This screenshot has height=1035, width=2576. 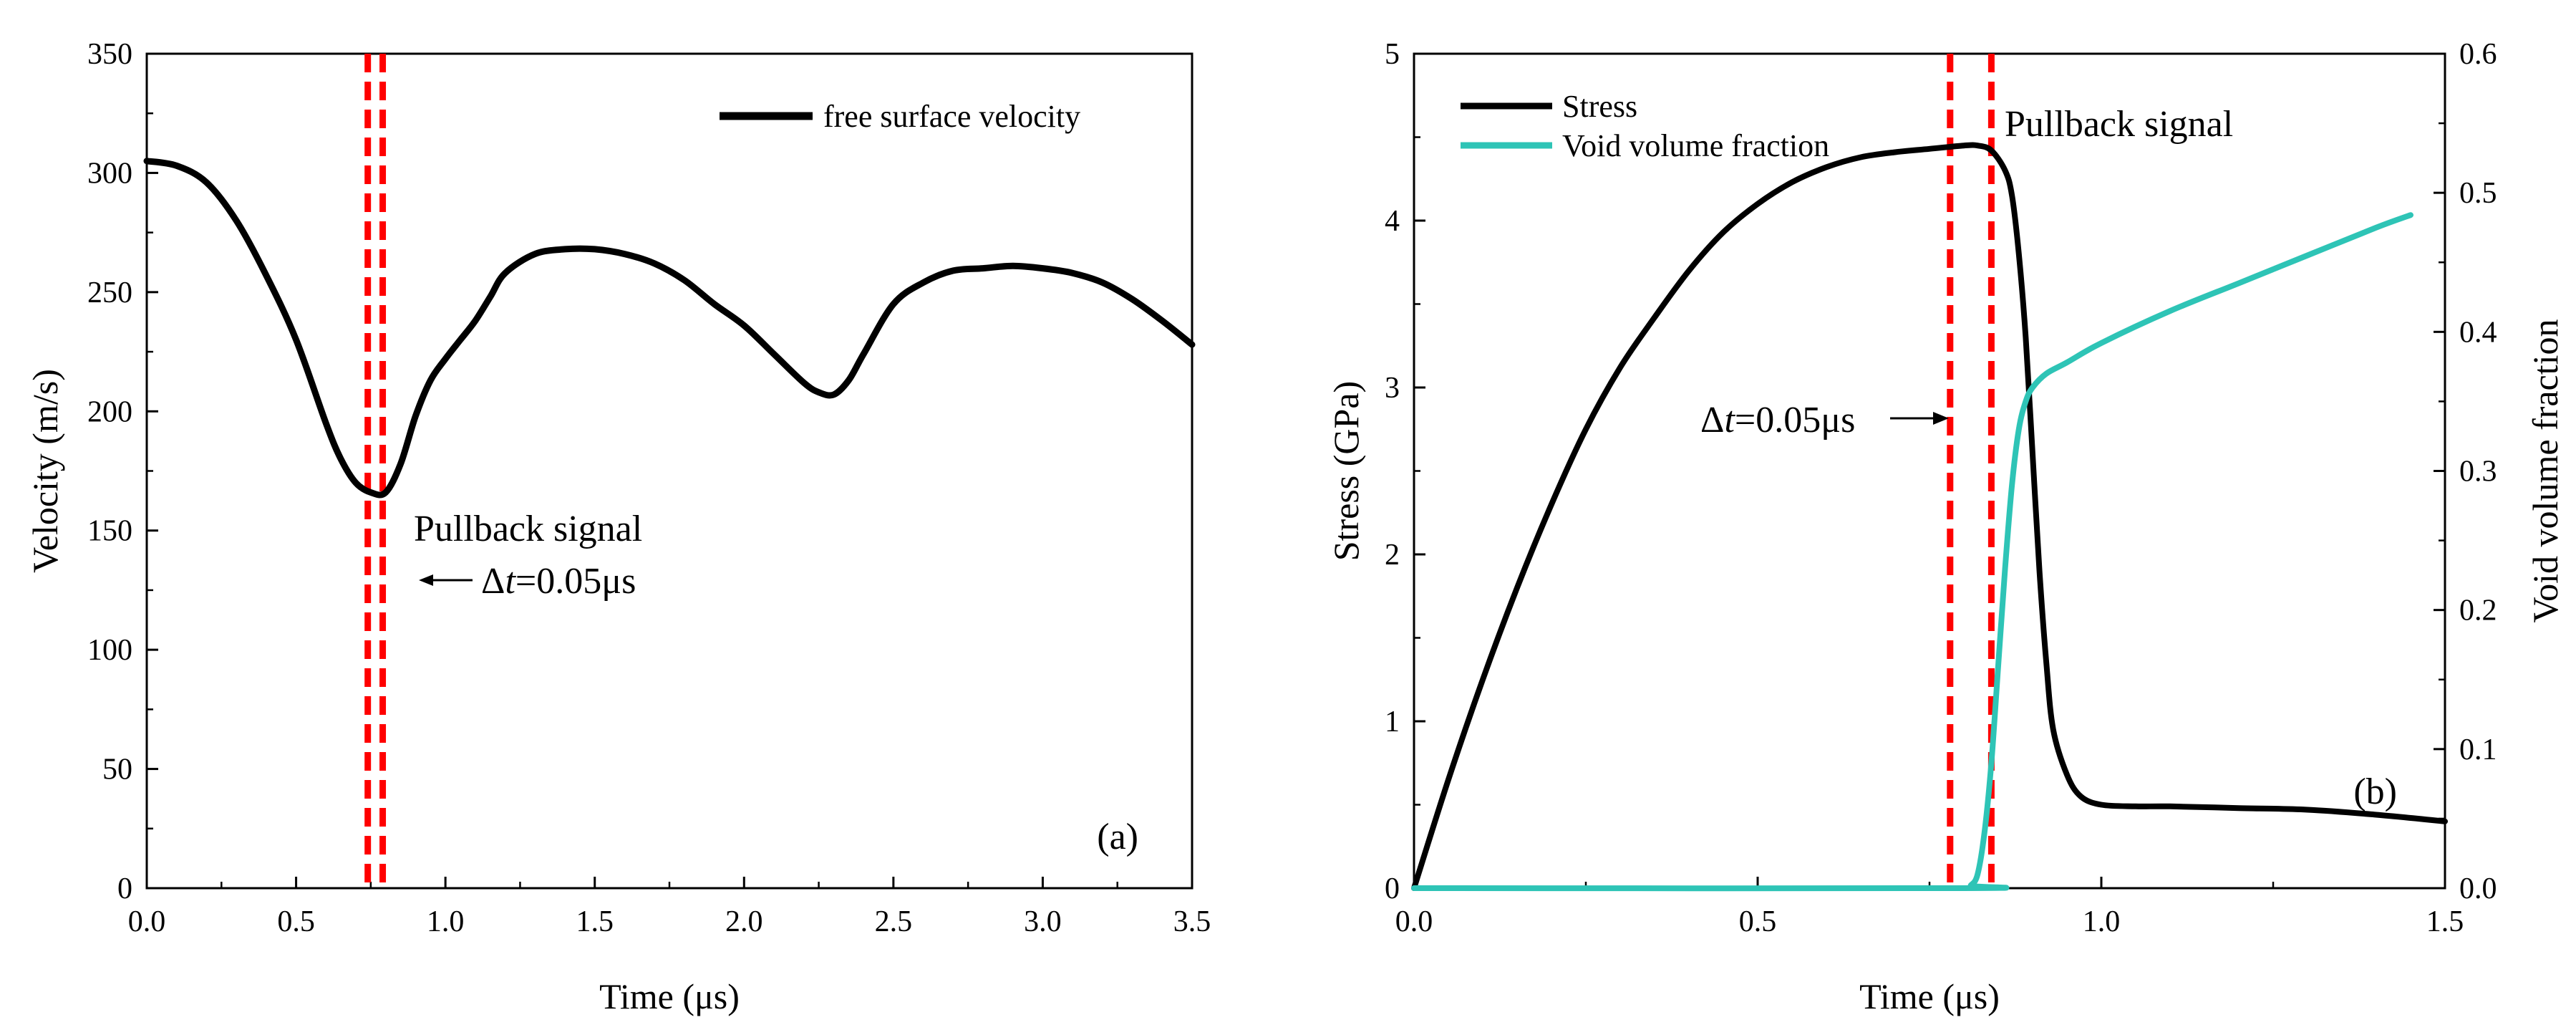 What do you see at coordinates (110, 650) in the screenshot?
I see `y-tick-label-a: 100` at bounding box center [110, 650].